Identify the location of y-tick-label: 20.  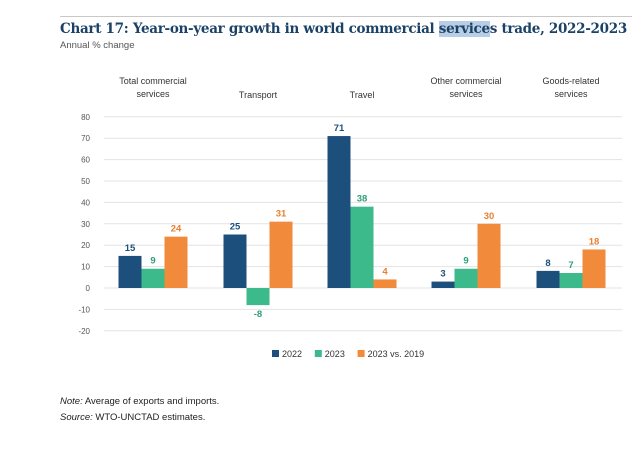
(85, 245).